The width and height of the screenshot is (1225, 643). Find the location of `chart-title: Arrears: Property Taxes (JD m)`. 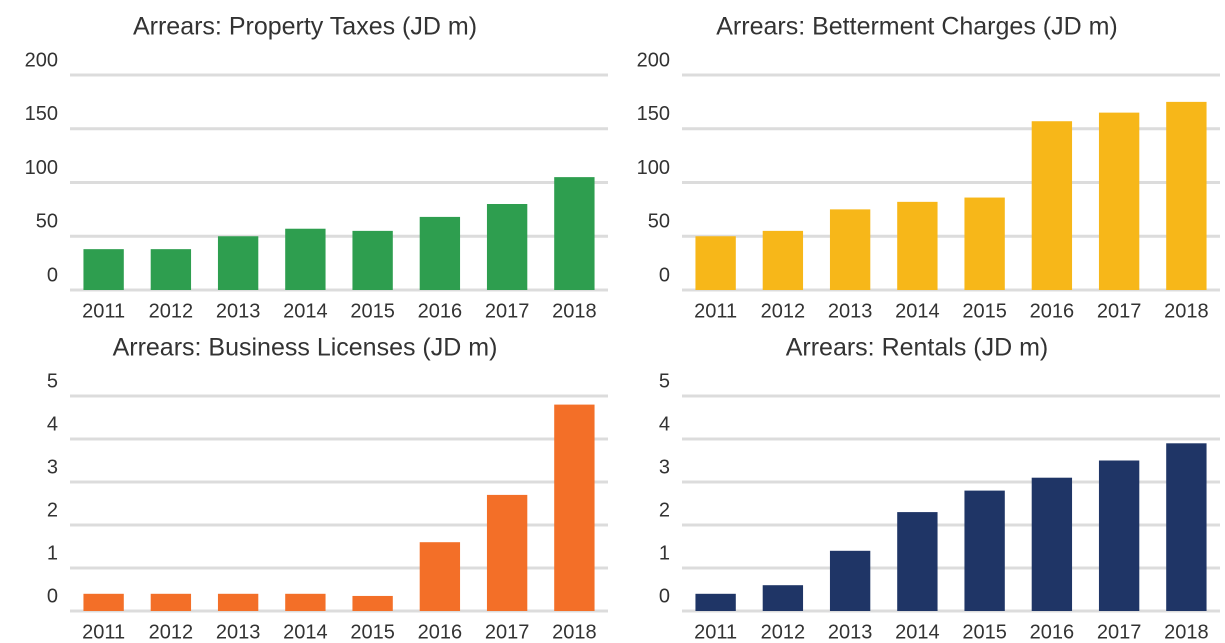

chart-title: Arrears: Property Taxes (JD m) is located at coordinates (305, 27).